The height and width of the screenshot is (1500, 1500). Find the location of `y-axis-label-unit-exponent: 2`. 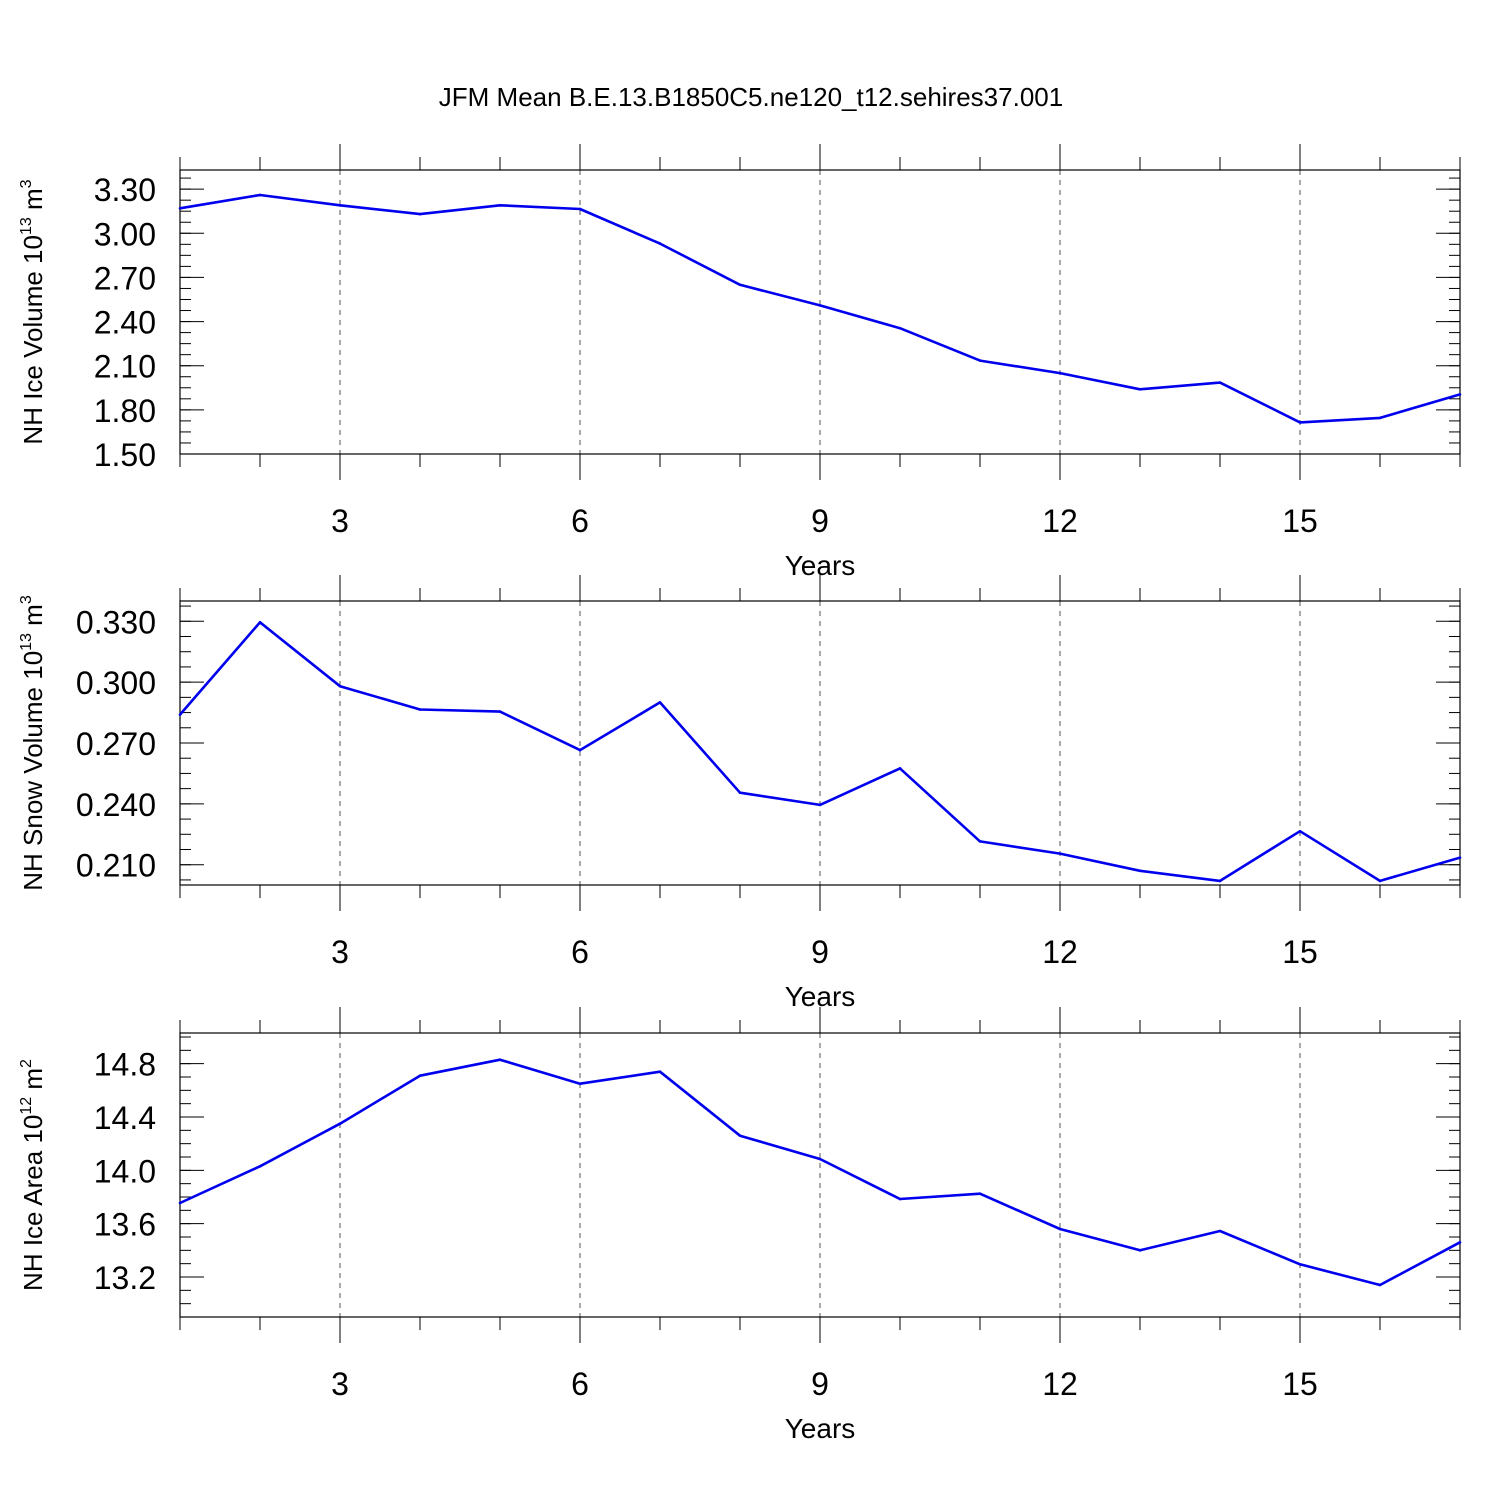

y-axis-label-unit-exponent: 2 is located at coordinates (26, 1063).